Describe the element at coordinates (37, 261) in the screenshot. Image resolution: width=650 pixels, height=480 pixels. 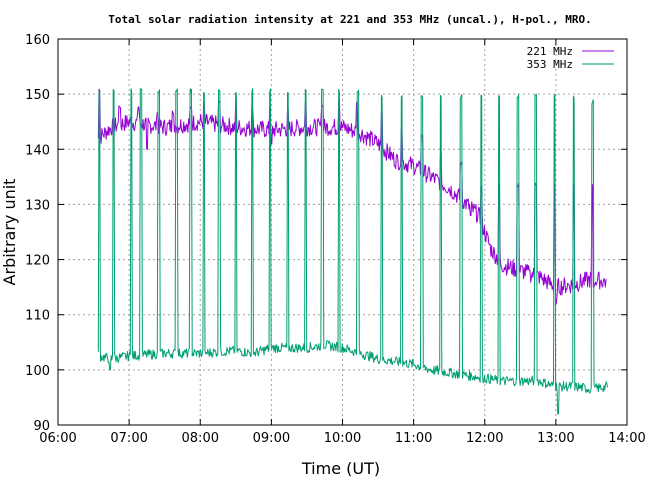
I see `y-tick-label: 120` at that location.